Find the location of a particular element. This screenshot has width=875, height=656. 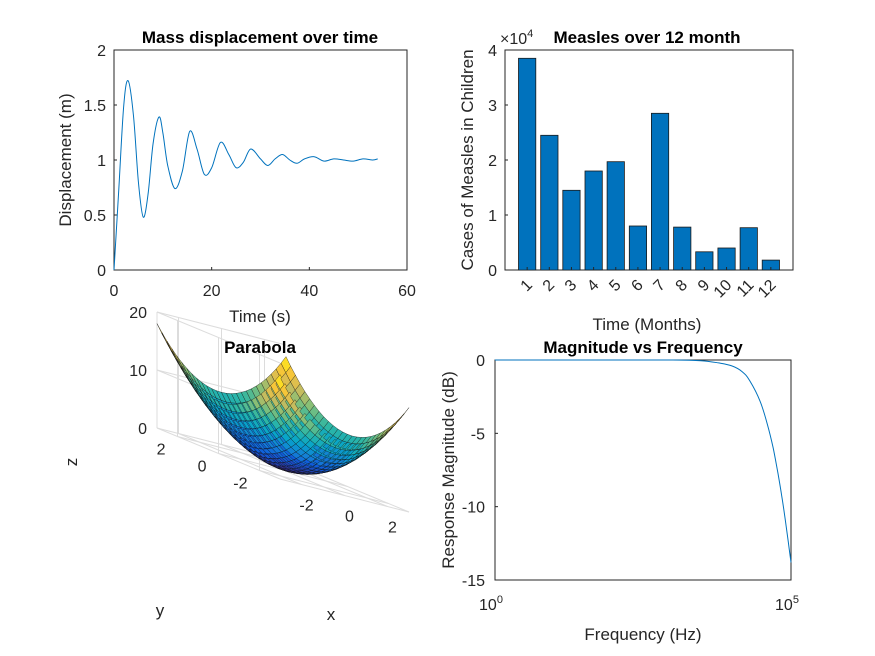

y-tick-label: -15 is located at coordinates (473, 581).